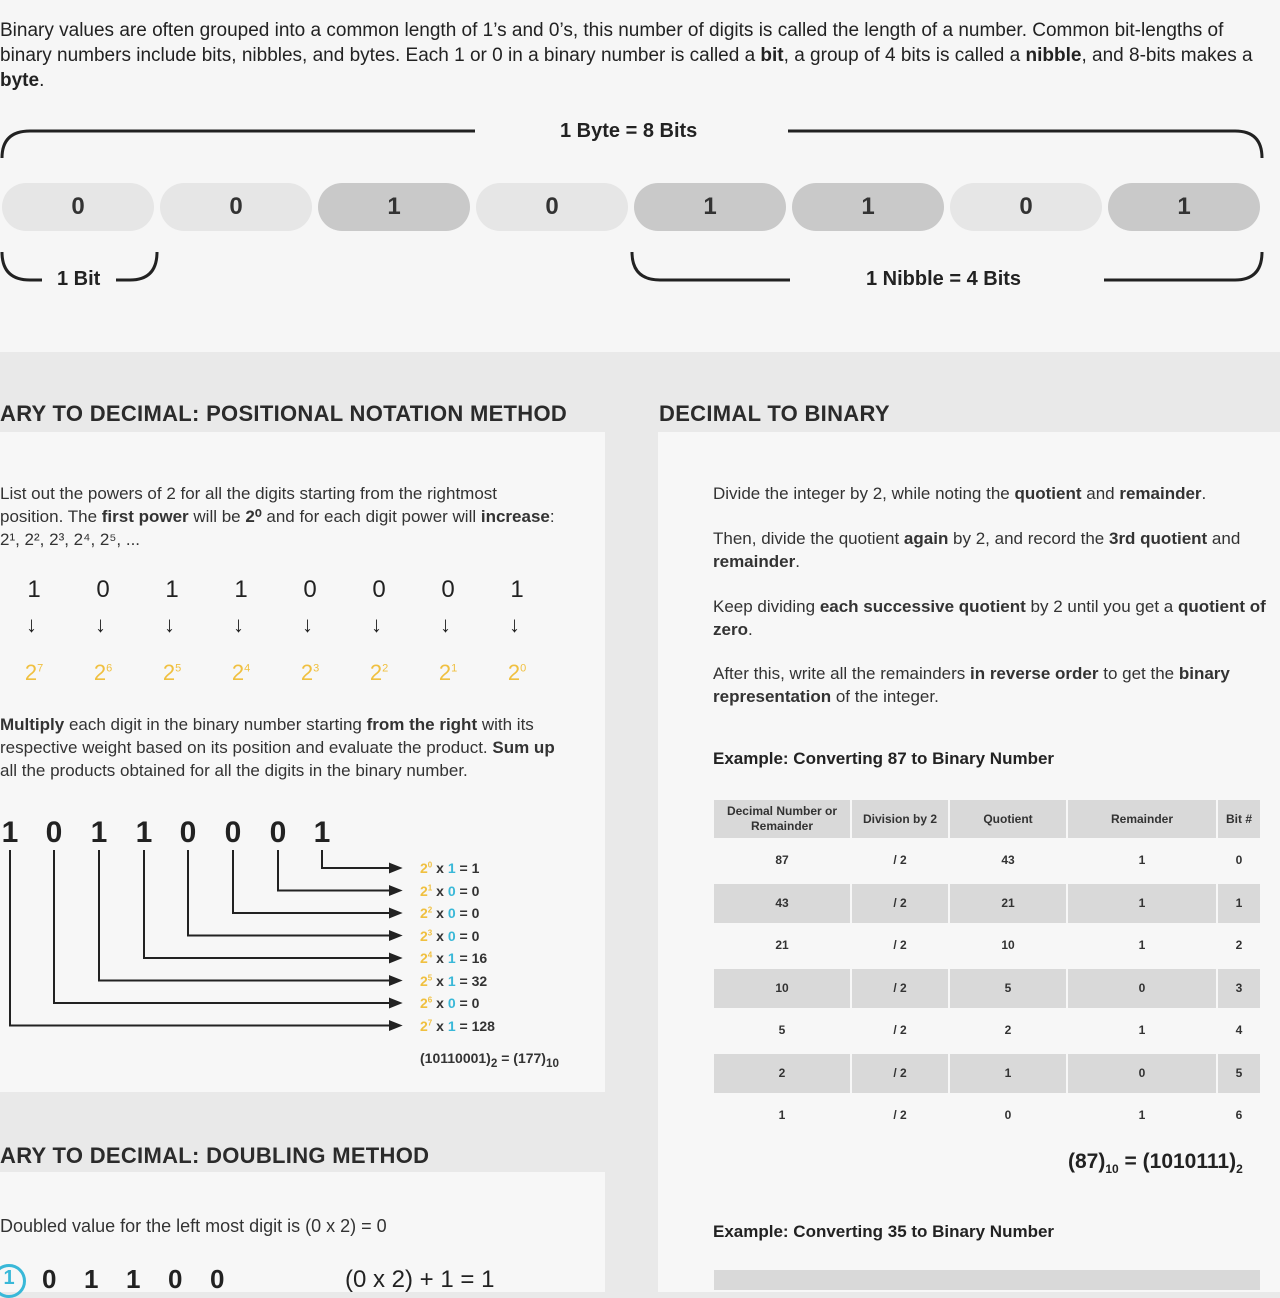 Image resolution: width=1280 pixels, height=1298 pixels. What do you see at coordinates (450, 935) in the screenshot?
I see `product-line: 23 x 0 = 0` at bounding box center [450, 935].